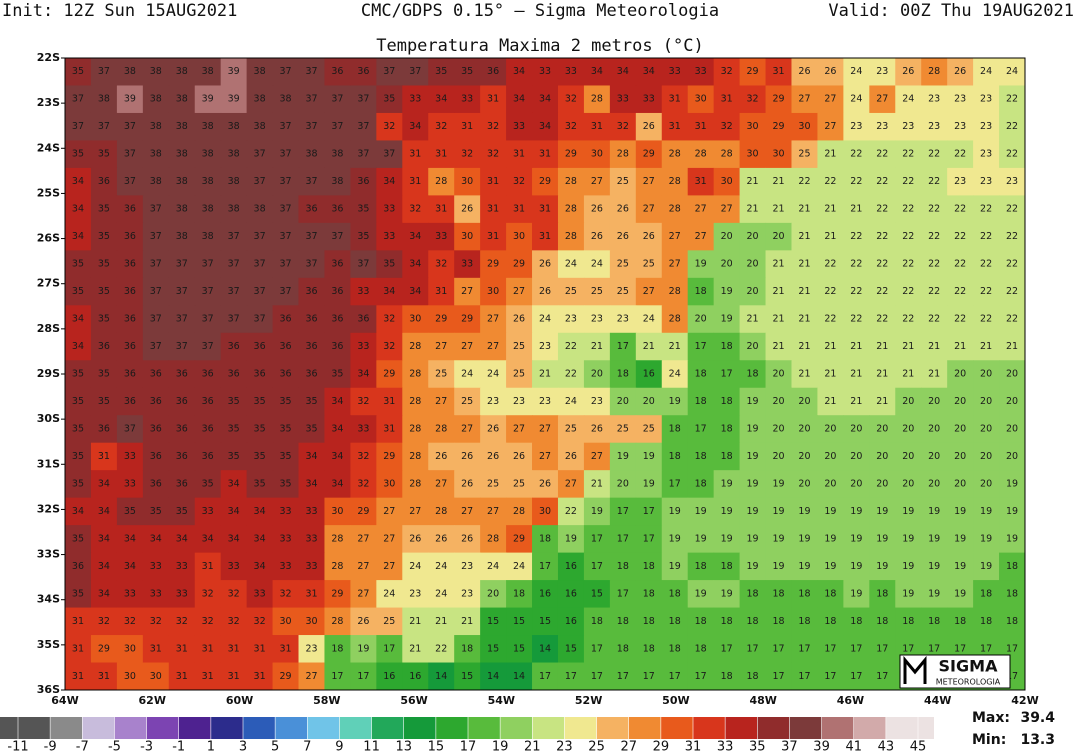 The image size is (1080, 754). Describe the element at coordinates (937, 700) in the screenshot. I see `lon-label: 44W` at that location.